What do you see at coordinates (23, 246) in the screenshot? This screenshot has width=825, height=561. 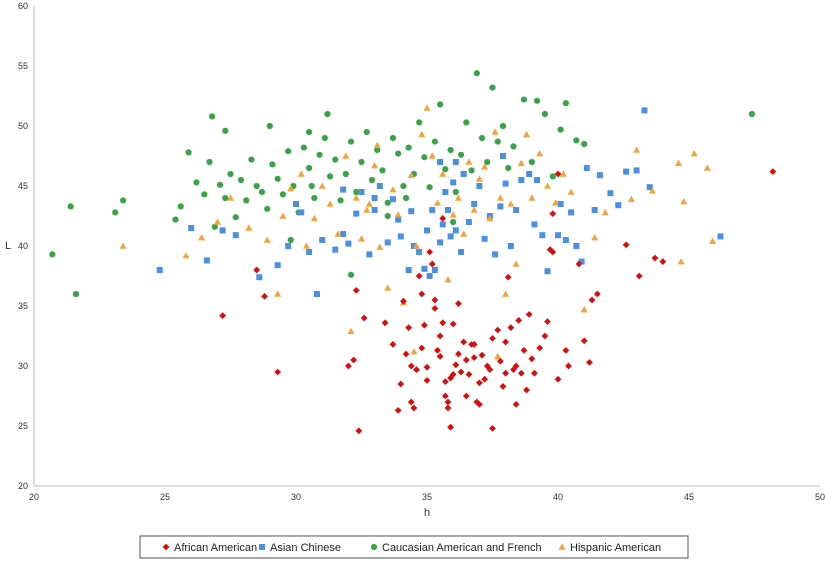 I see `y-tick-label: 40` at bounding box center [23, 246].